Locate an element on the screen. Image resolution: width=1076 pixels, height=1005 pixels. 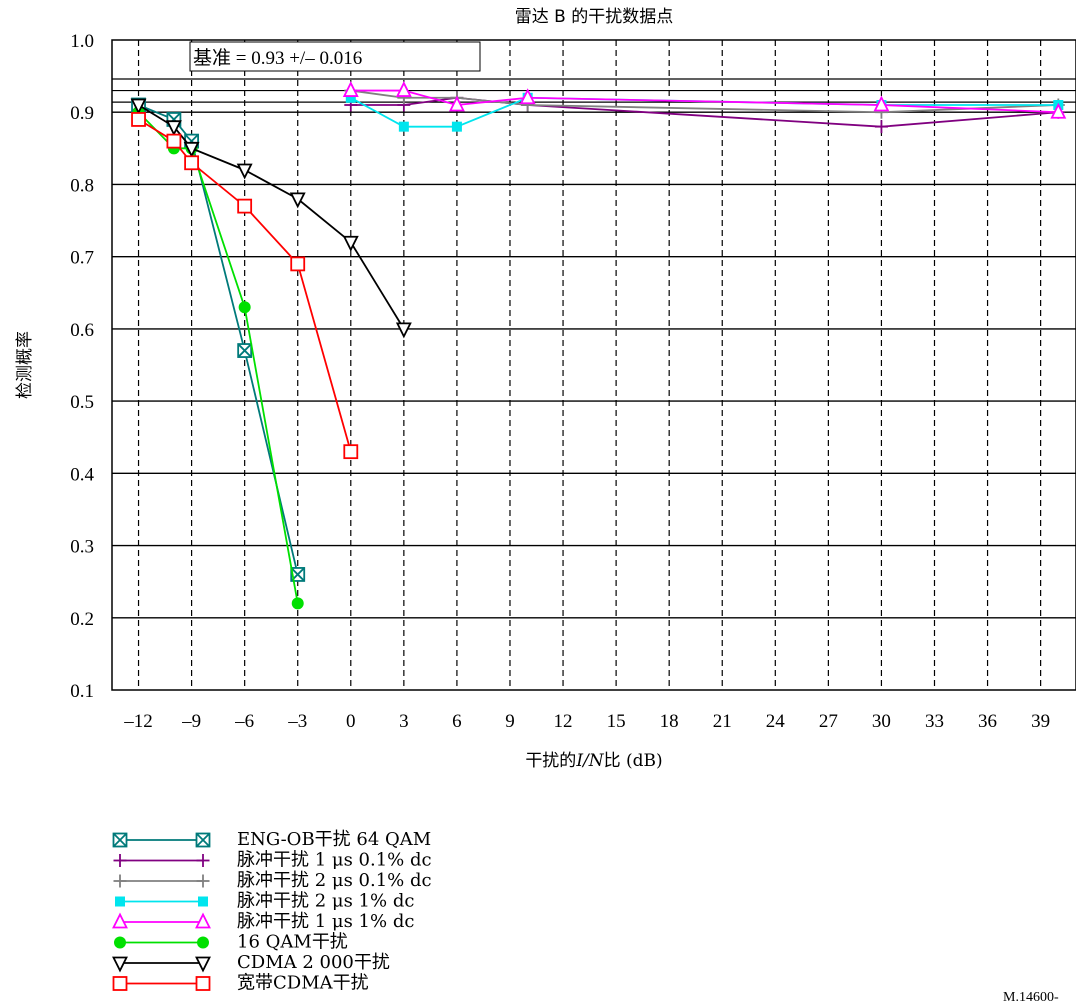
y-tick-label: 0.7 is located at coordinates (82, 258).